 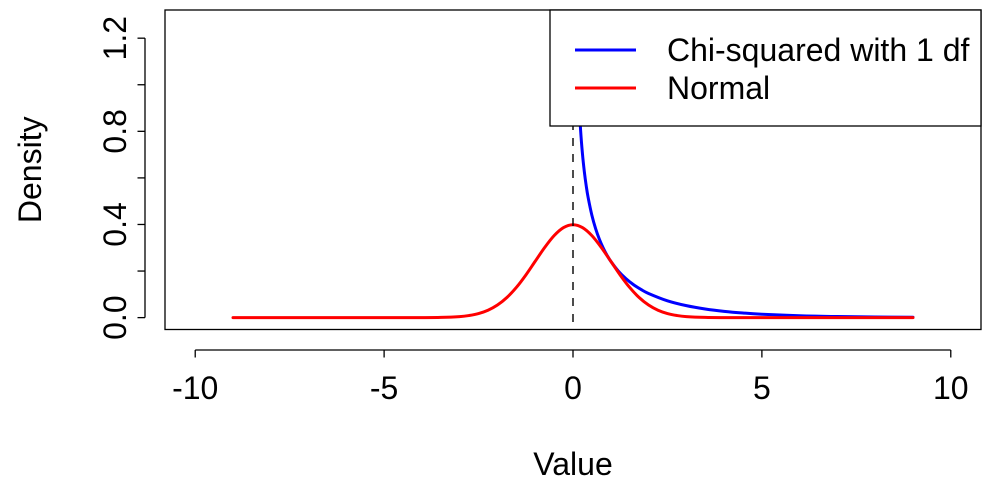 What do you see at coordinates (115, 131) in the screenshot?
I see `y-tick-label: 0.8` at bounding box center [115, 131].